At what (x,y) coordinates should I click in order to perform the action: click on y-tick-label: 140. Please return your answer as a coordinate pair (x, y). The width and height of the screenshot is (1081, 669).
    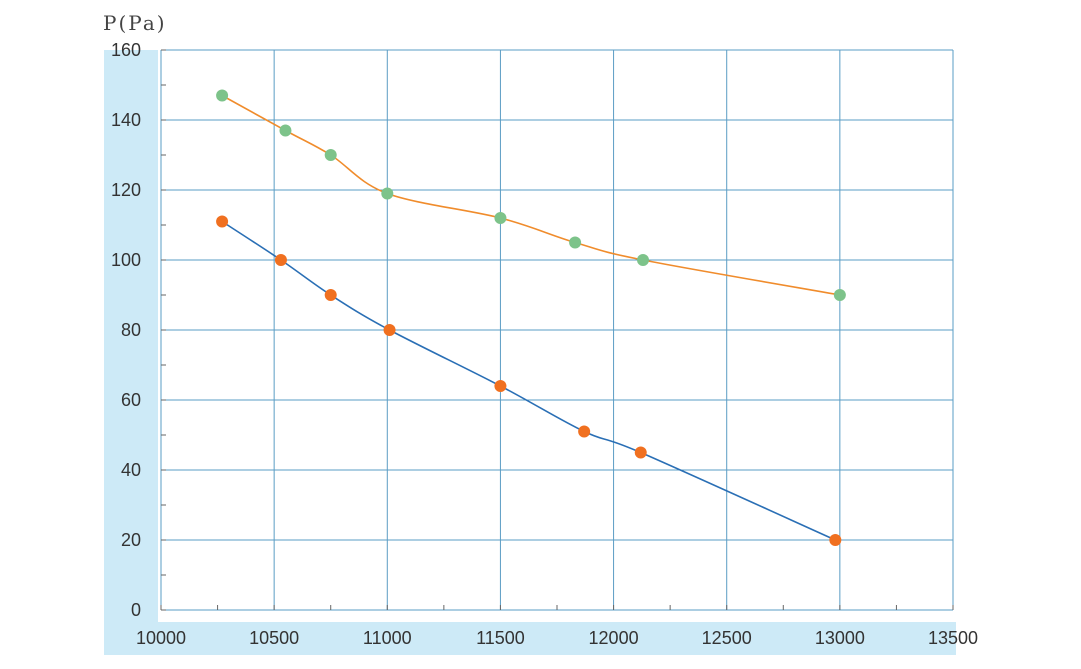
    Looking at the image, I should click on (126, 120).